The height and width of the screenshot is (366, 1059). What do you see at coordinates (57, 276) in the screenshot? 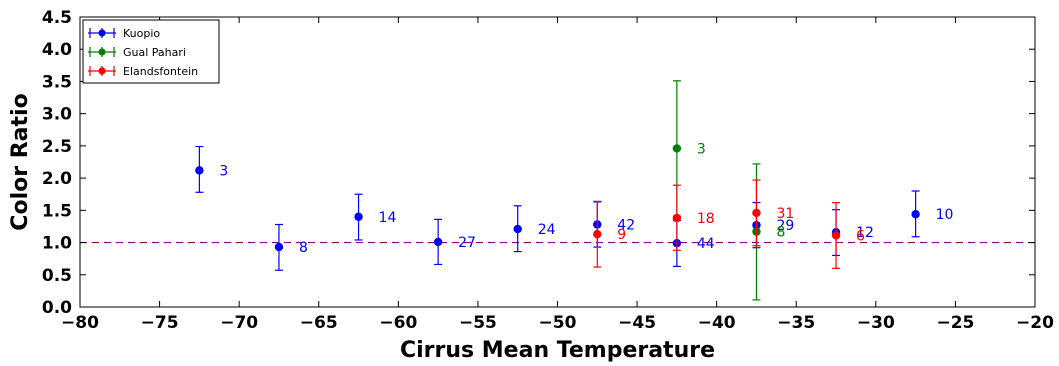
I see `y-tick-label: 0.5` at bounding box center [57, 276].